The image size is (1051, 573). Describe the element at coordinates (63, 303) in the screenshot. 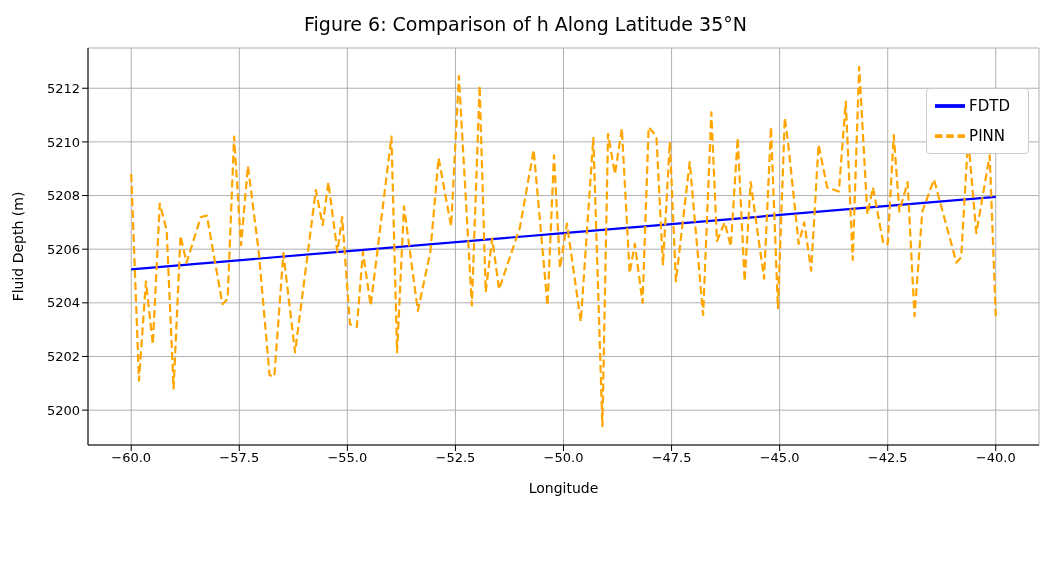

I see `y-tick-label: 5204` at that location.